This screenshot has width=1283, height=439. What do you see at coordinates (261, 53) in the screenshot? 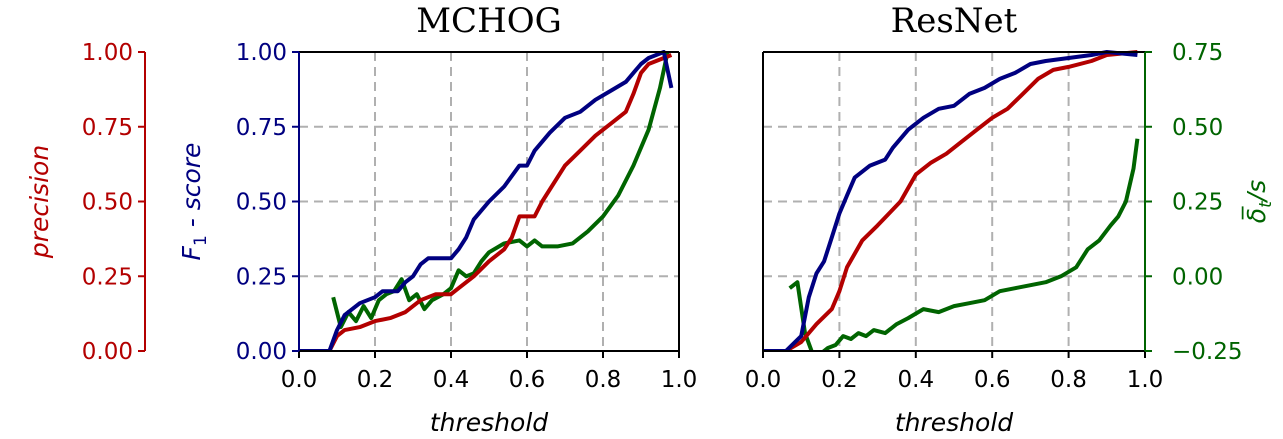
I see `y-tick-label: 1.00` at bounding box center [261, 53].